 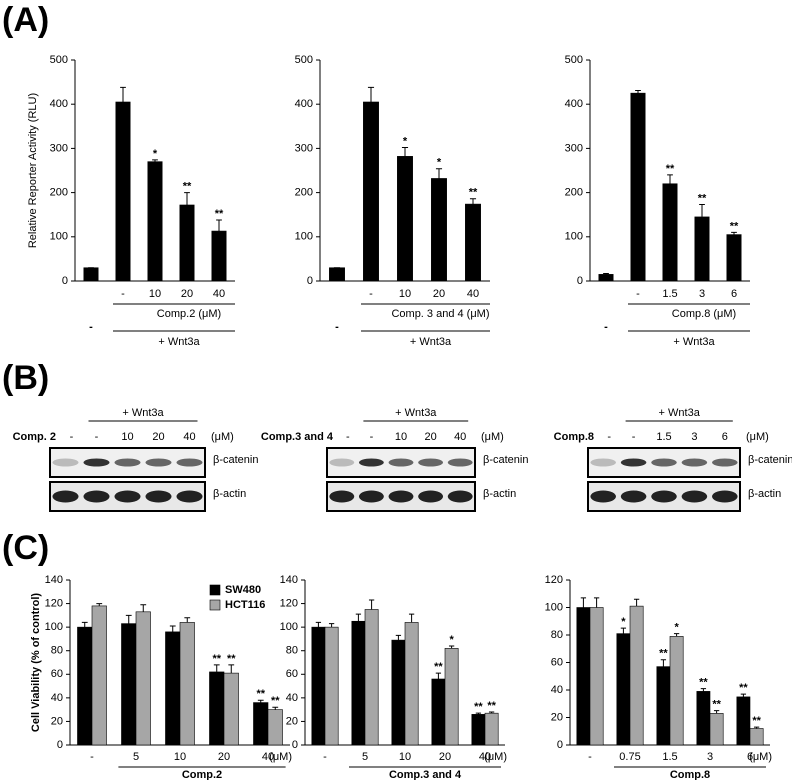 I want to click on x-tick-label: 3, so click(x=710, y=757).